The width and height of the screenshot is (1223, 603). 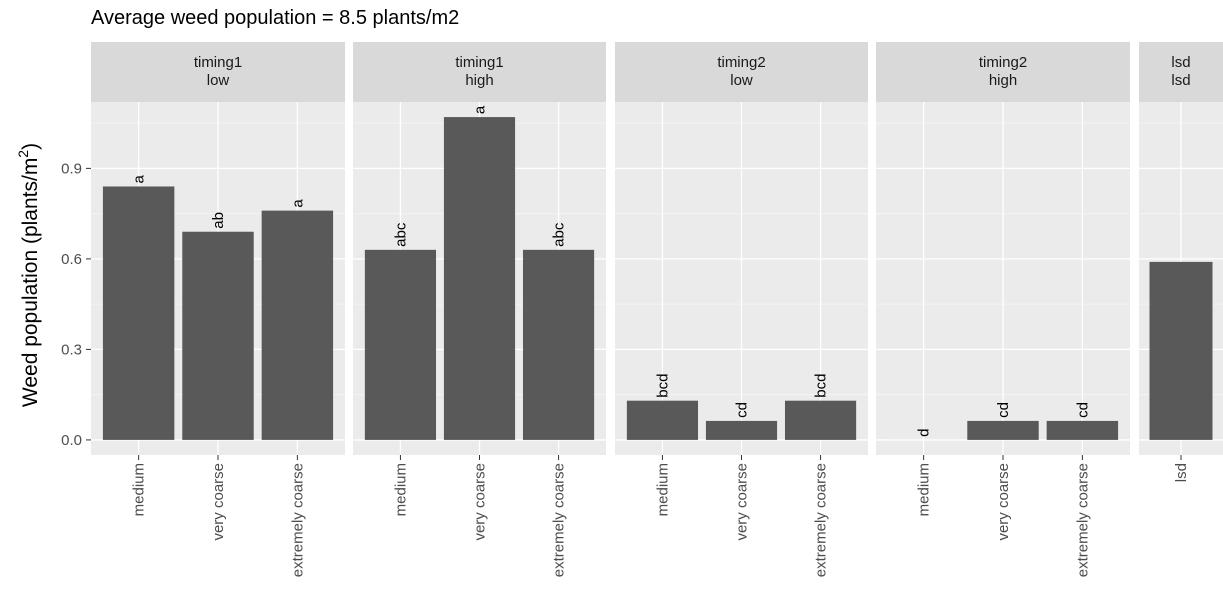 What do you see at coordinates (23, 154) in the screenshot?
I see `y-axis-label-superscript: 2` at bounding box center [23, 154].